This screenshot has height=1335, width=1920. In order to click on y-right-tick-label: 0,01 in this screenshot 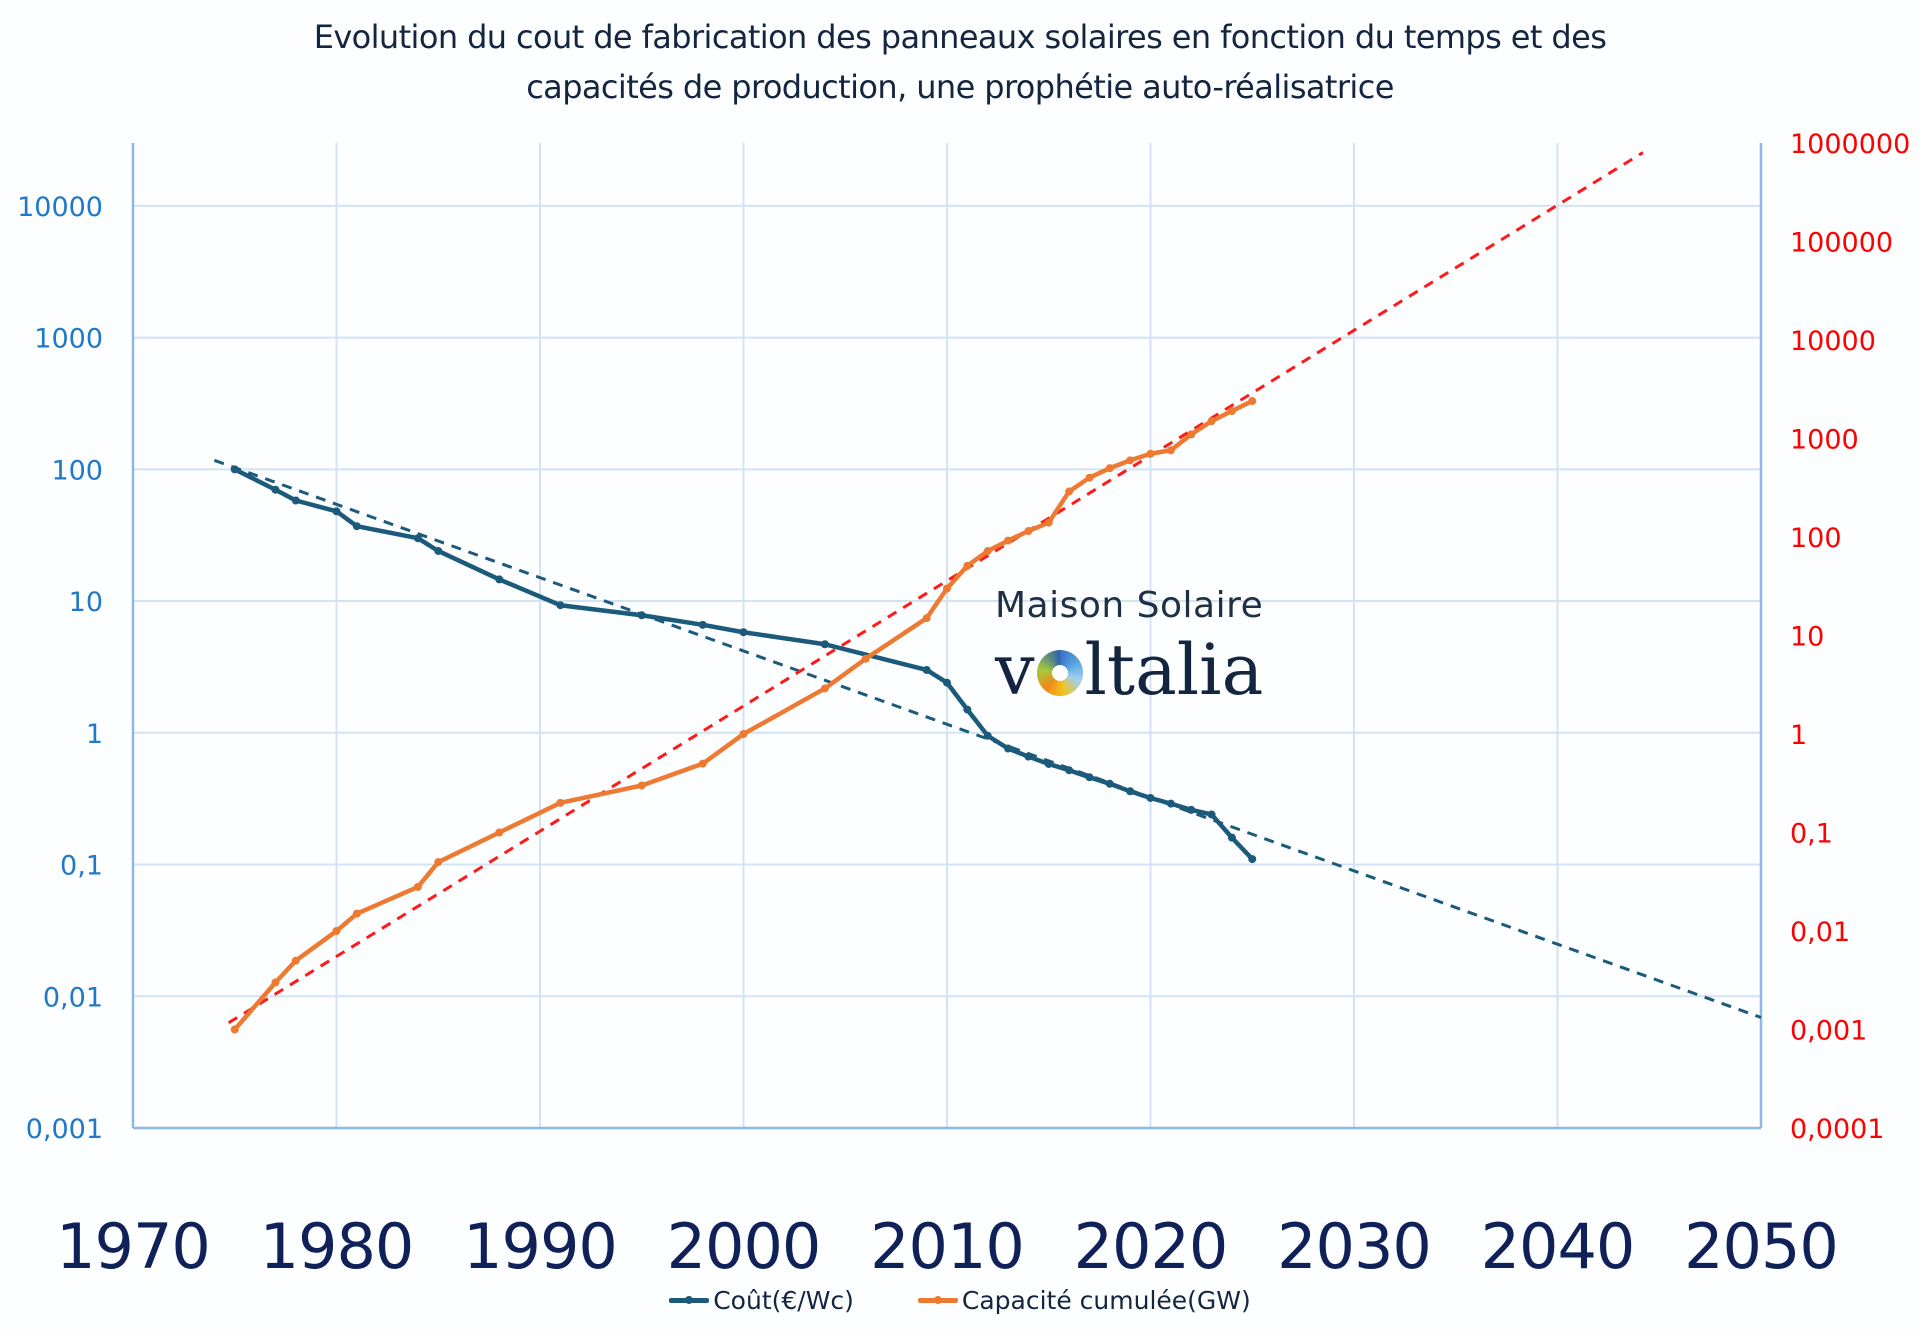, I will do `click(1820, 932)`.